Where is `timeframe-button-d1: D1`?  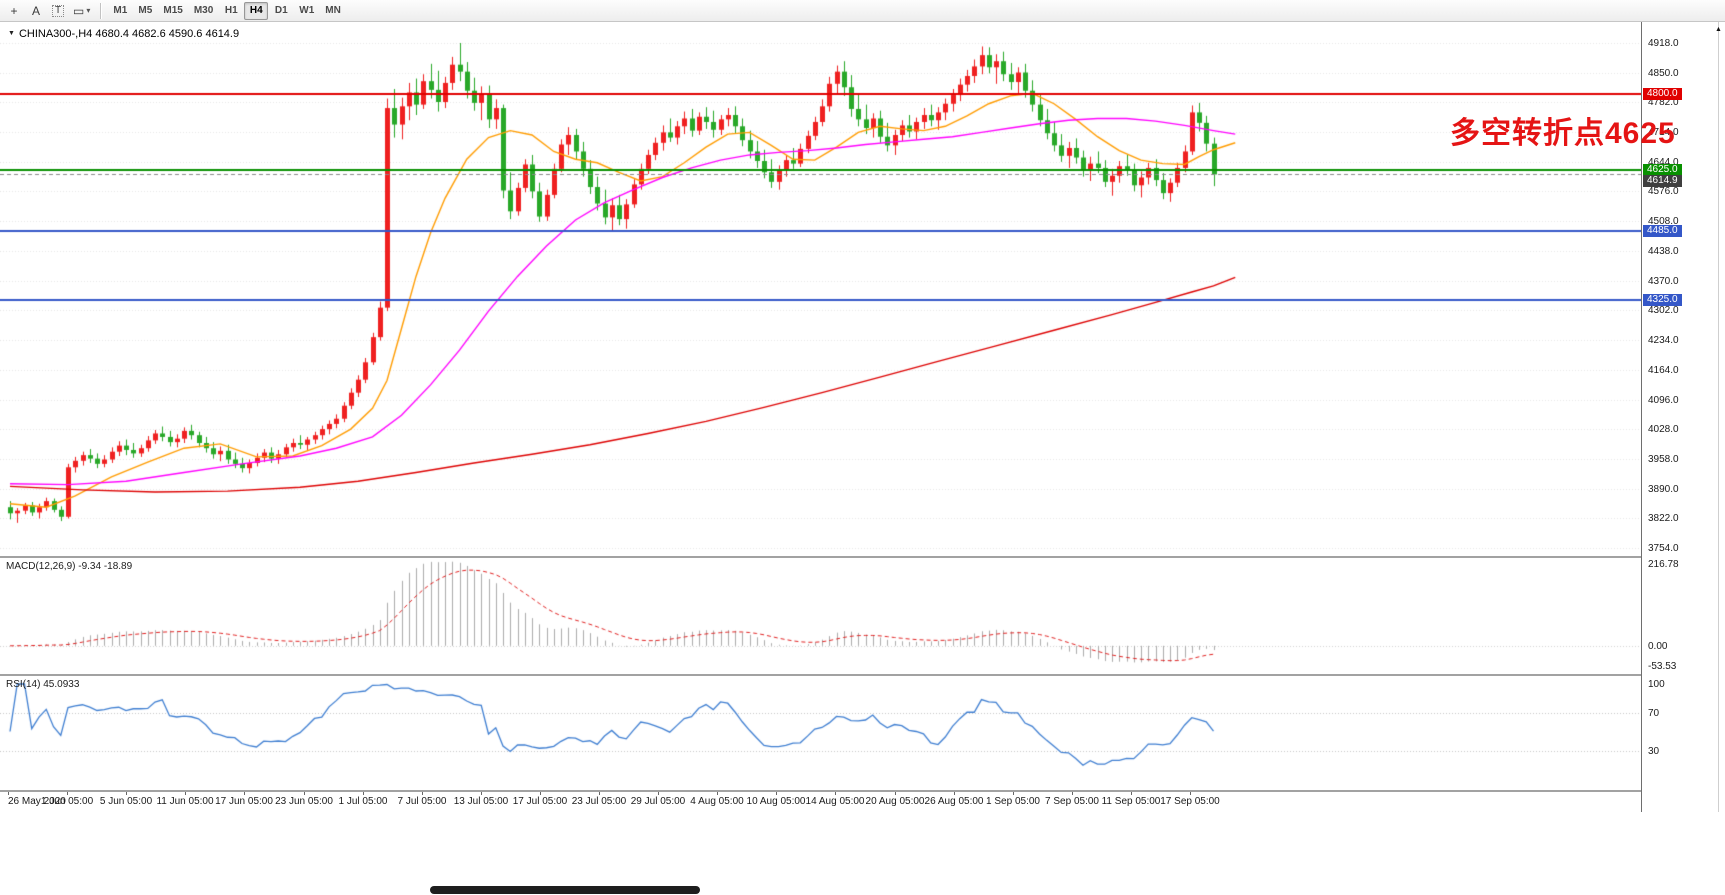 timeframe-button-d1: D1 is located at coordinates (281, 11).